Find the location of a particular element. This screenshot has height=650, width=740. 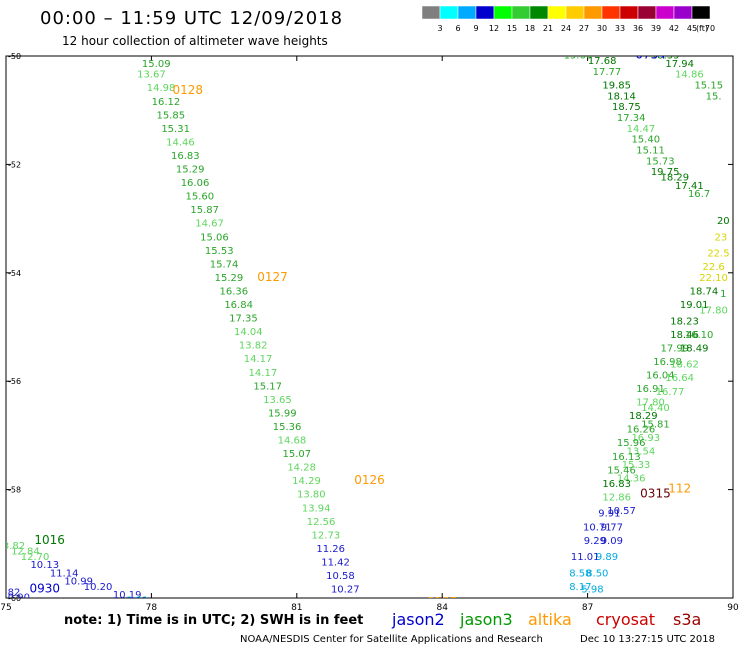

legend-tick-label: 39 is located at coordinates (656, 28).